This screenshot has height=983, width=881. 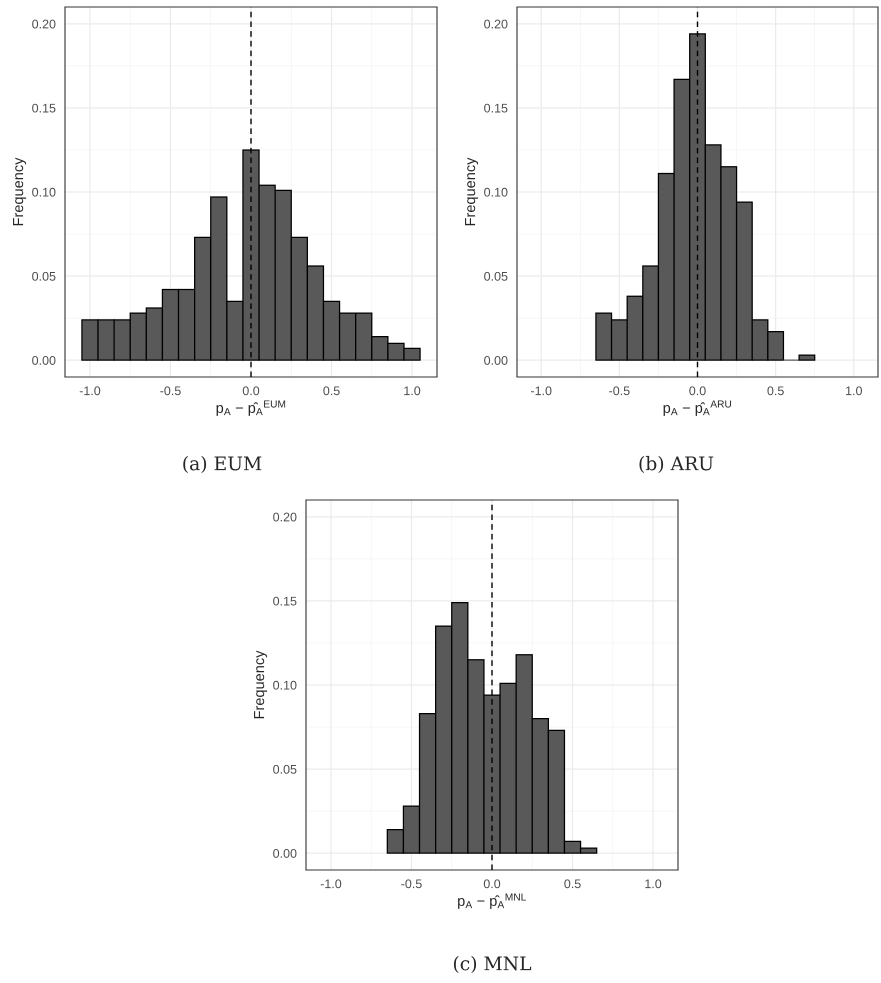 What do you see at coordinates (676, 465) in the screenshot?
I see `text: (b) ARU` at bounding box center [676, 465].